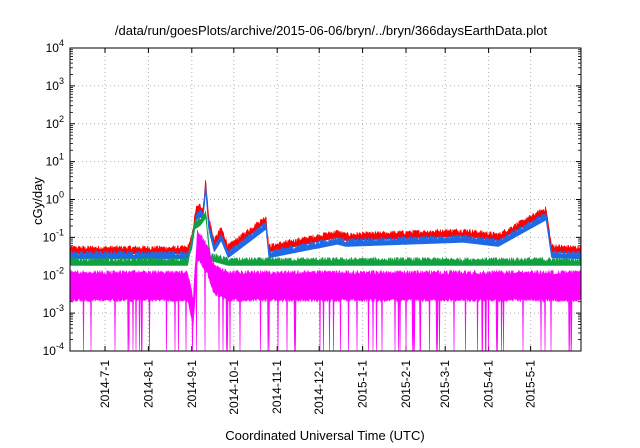 The width and height of the screenshot is (640, 448). What do you see at coordinates (531, 384) in the screenshot?
I see `x-tick-label: 2015-5-1` at bounding box center [531, 384].